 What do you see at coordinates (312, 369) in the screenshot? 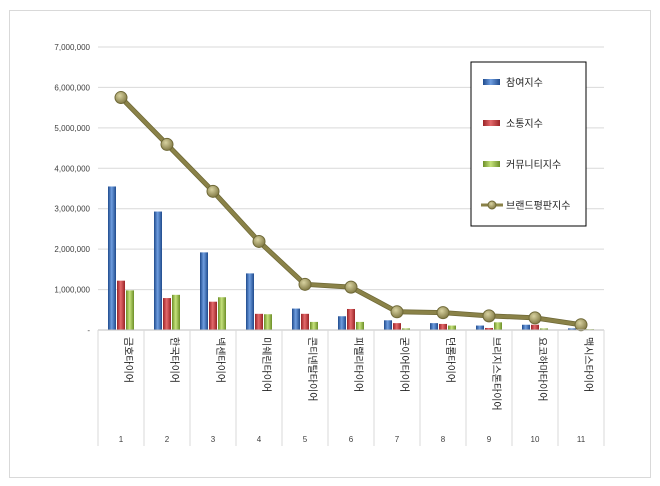
I see `category-label: 콘티넨탈타이어` at bounding box center [312, 369].